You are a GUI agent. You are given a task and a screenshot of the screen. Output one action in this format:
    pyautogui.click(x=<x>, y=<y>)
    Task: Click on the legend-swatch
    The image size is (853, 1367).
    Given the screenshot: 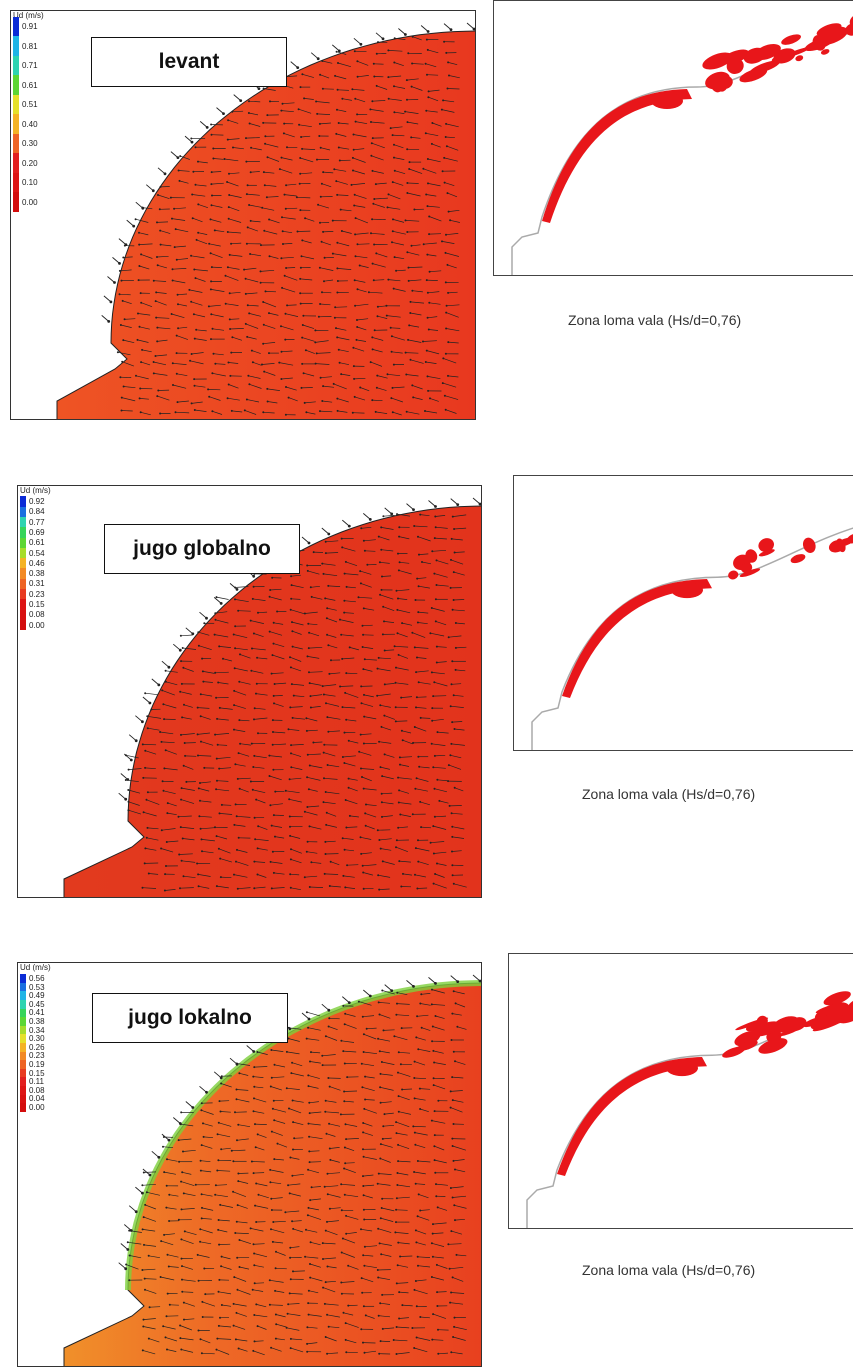 What is the action you would take?
    pyautogui.click(x=23, y=625)
    